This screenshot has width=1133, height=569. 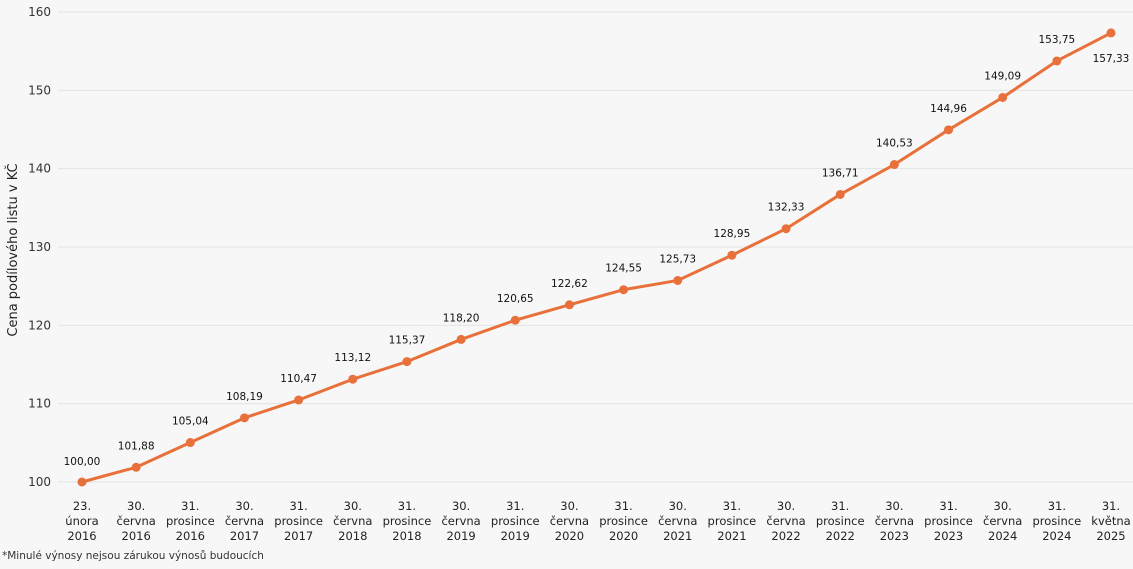 I want to click on x-tick-label-line: 23., so click(x=82, y=506).